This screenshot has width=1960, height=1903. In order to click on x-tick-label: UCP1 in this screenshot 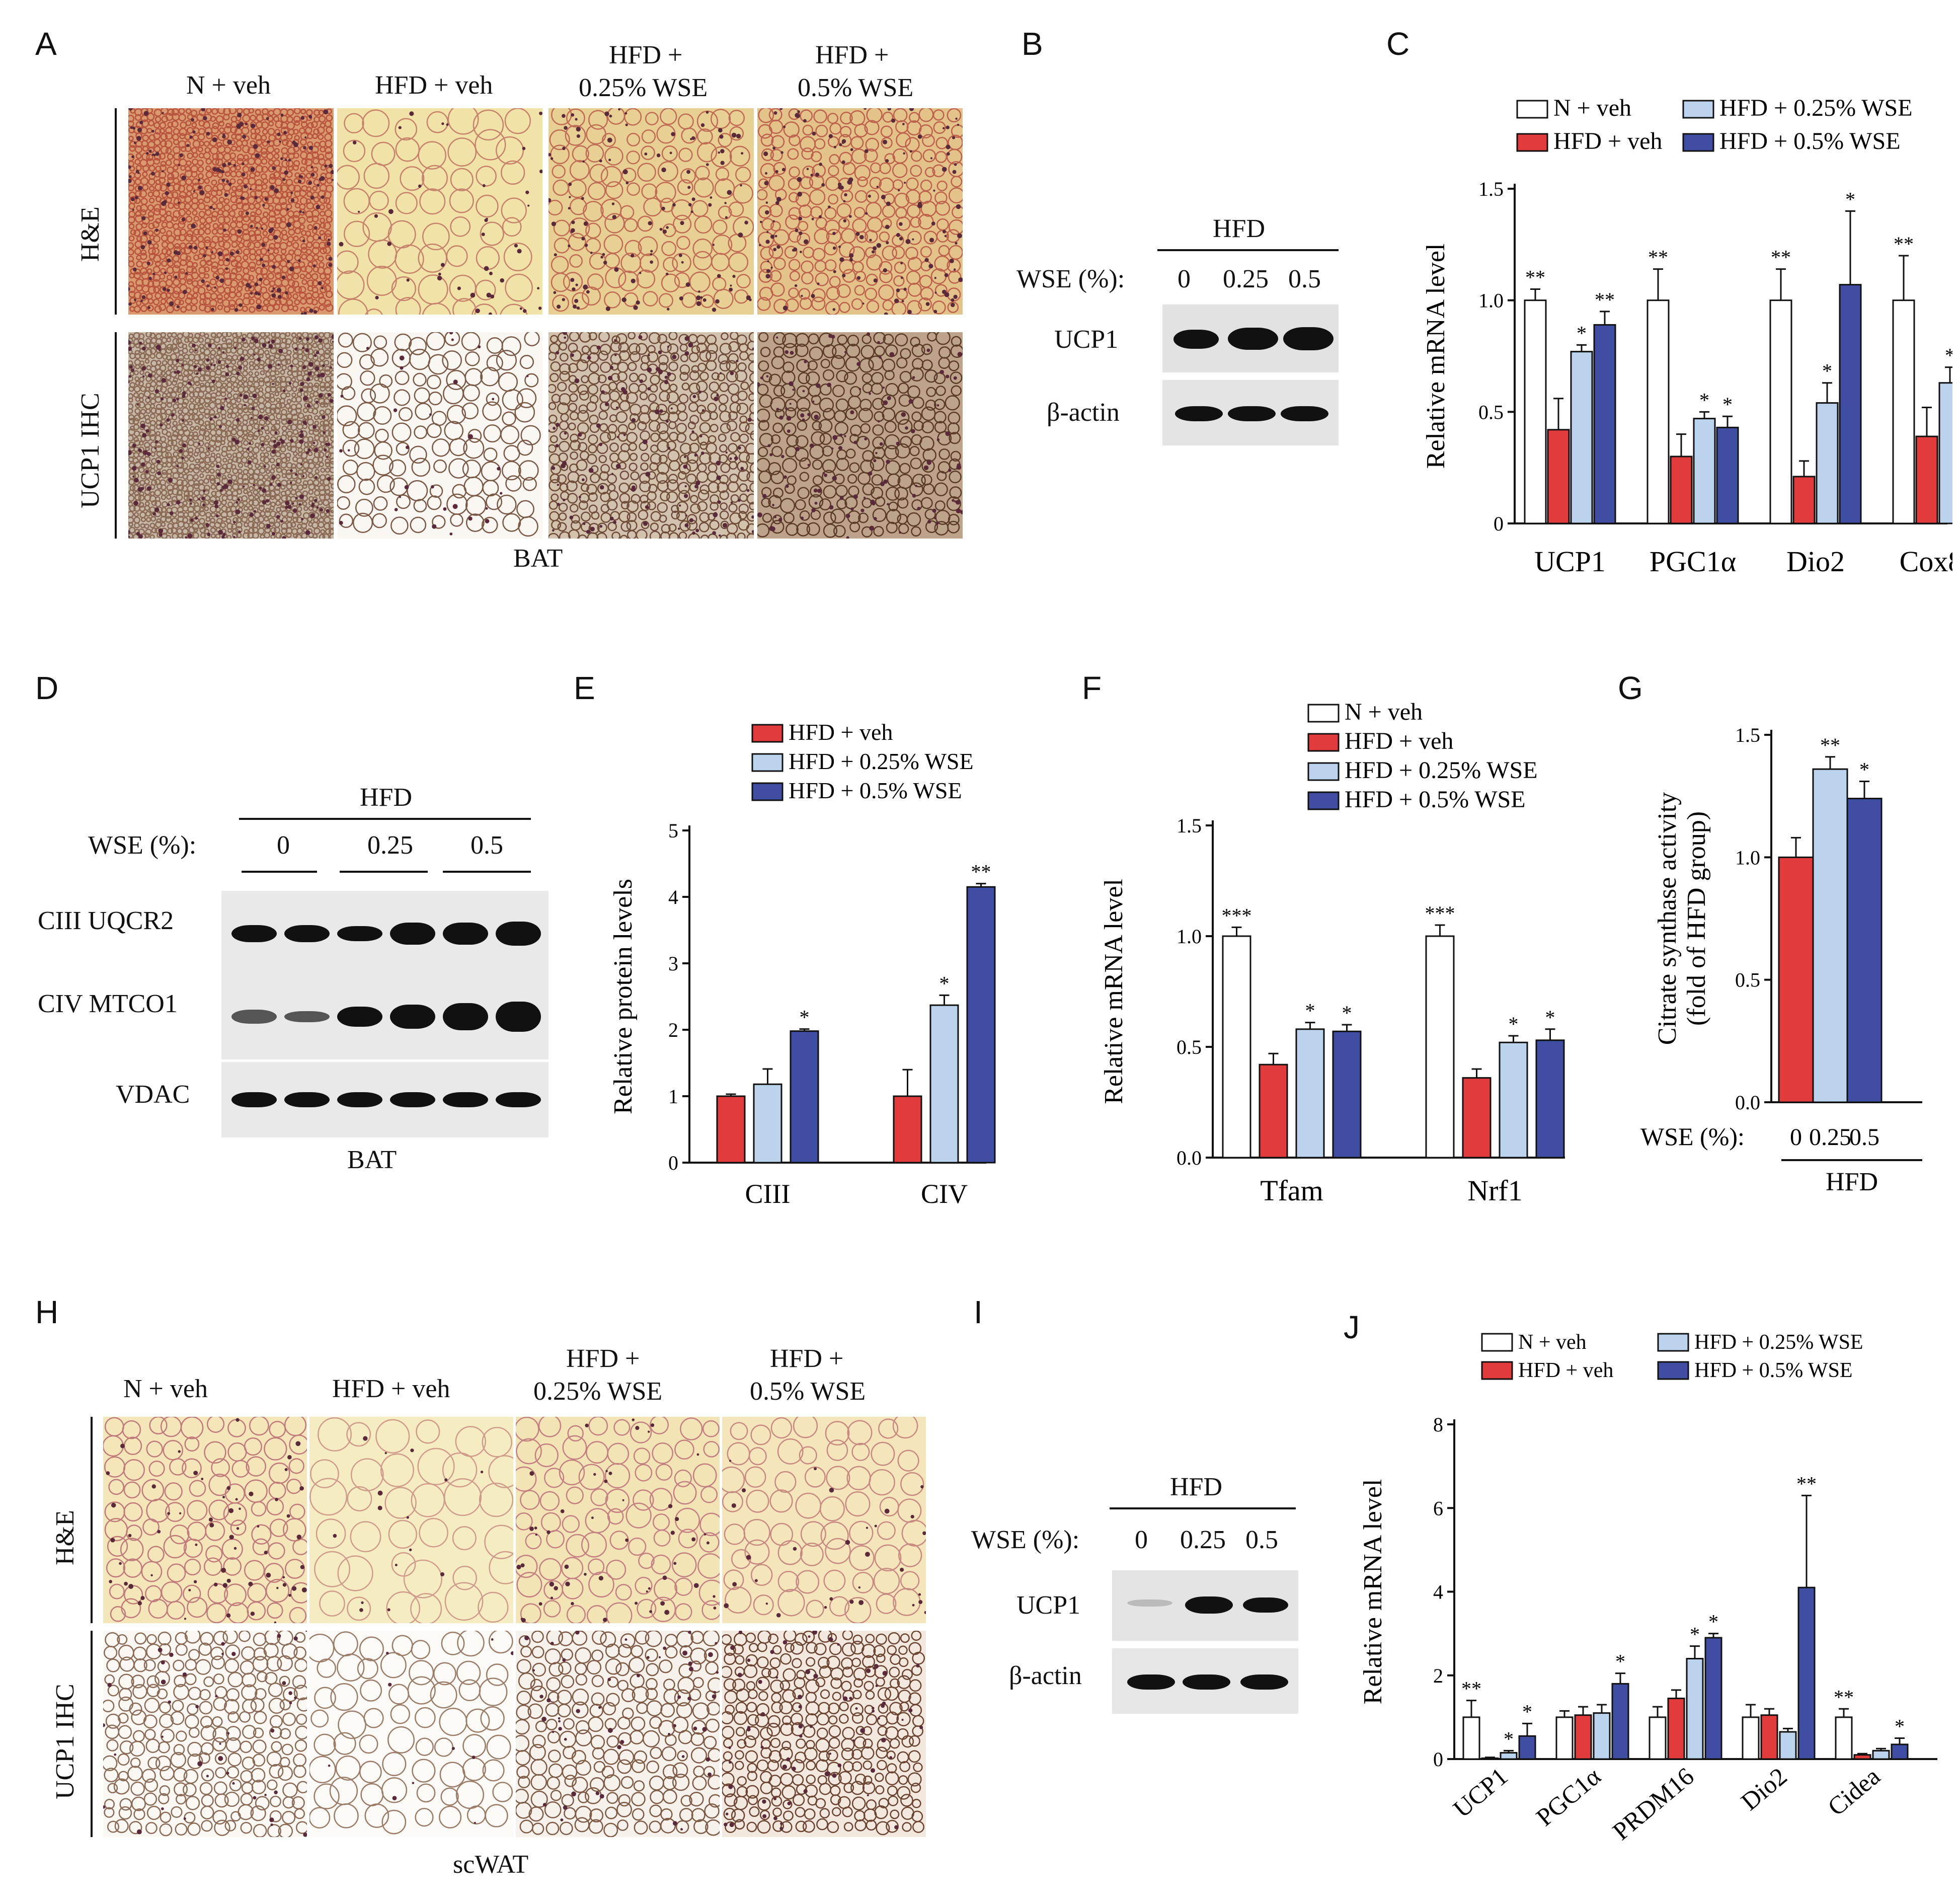, I will do `click(1570, 562)`.